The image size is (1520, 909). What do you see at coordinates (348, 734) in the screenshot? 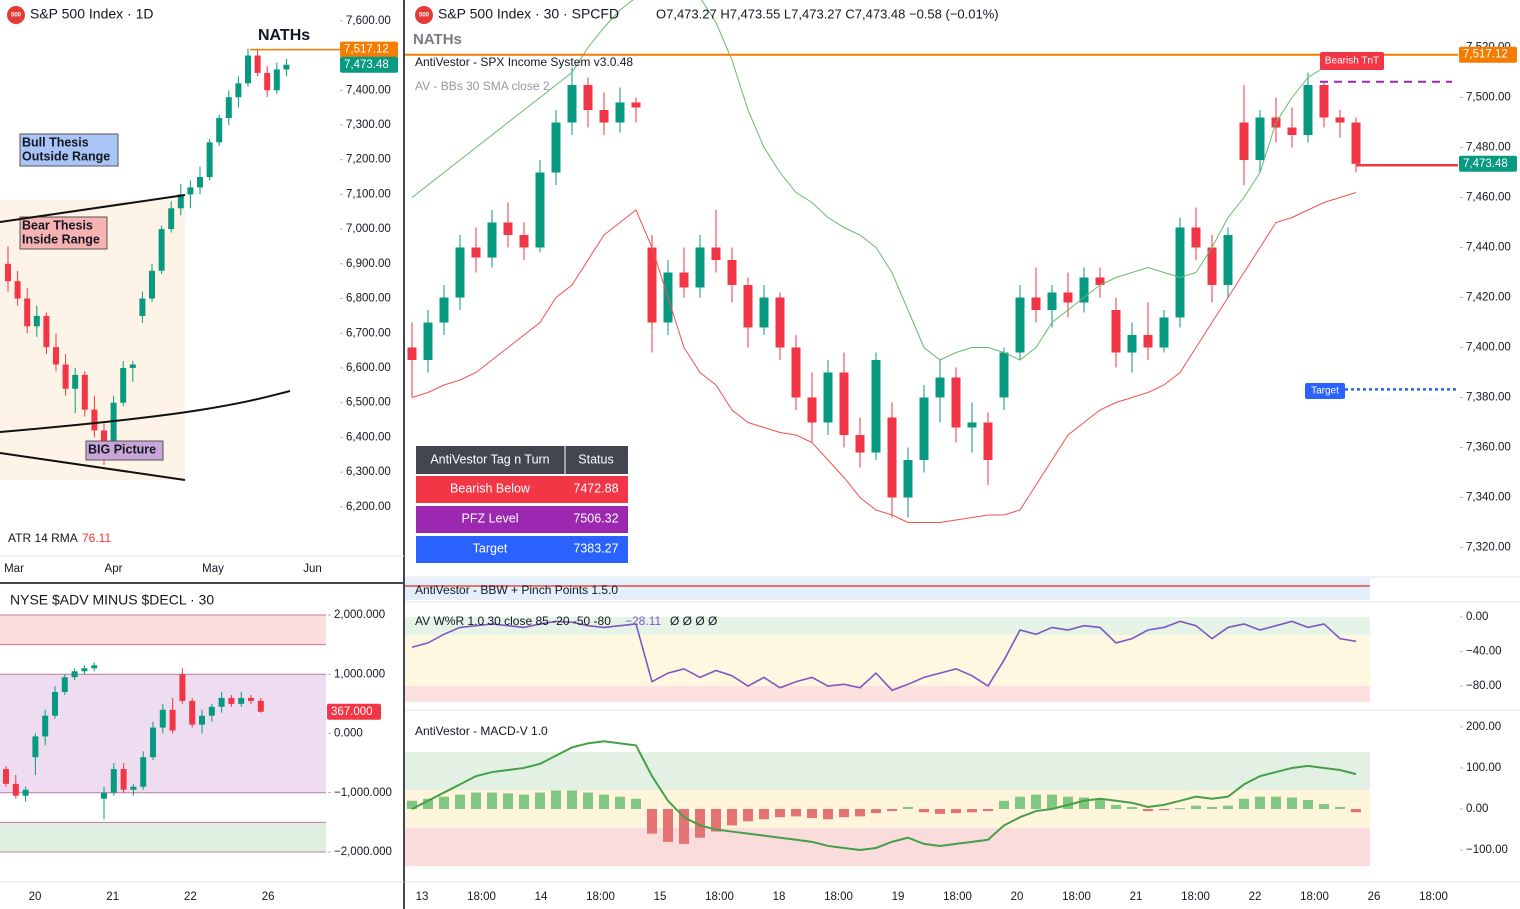
I see `y-tick-label: 0.000` at bounding box center [348, 734].